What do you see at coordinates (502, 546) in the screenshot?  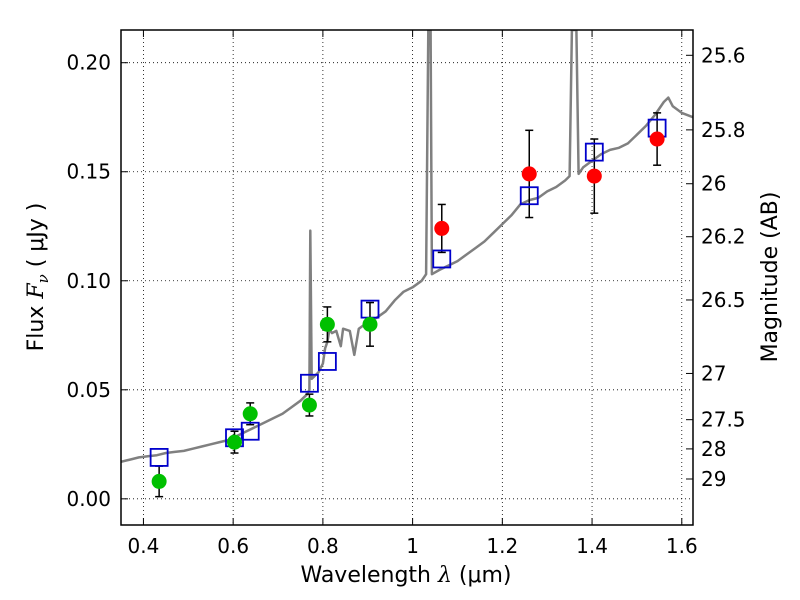 I see `x-tick-label-4: 1.2` at bounding box center [502, 546].